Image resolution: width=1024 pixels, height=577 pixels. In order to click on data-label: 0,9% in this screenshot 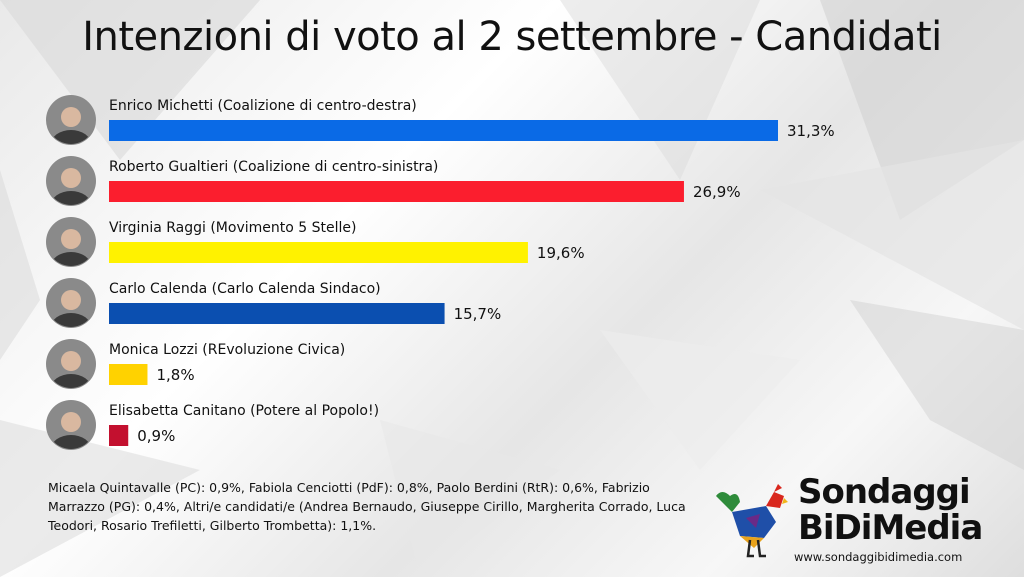, I will do `click(156, 436)`.